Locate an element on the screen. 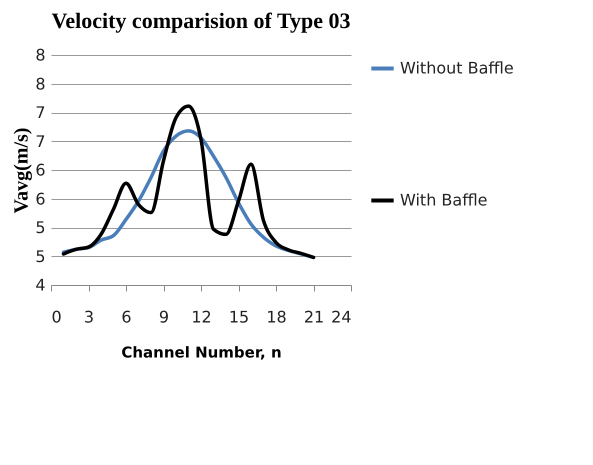  legend-label: With Baffle is located at coordinates (444, 200).